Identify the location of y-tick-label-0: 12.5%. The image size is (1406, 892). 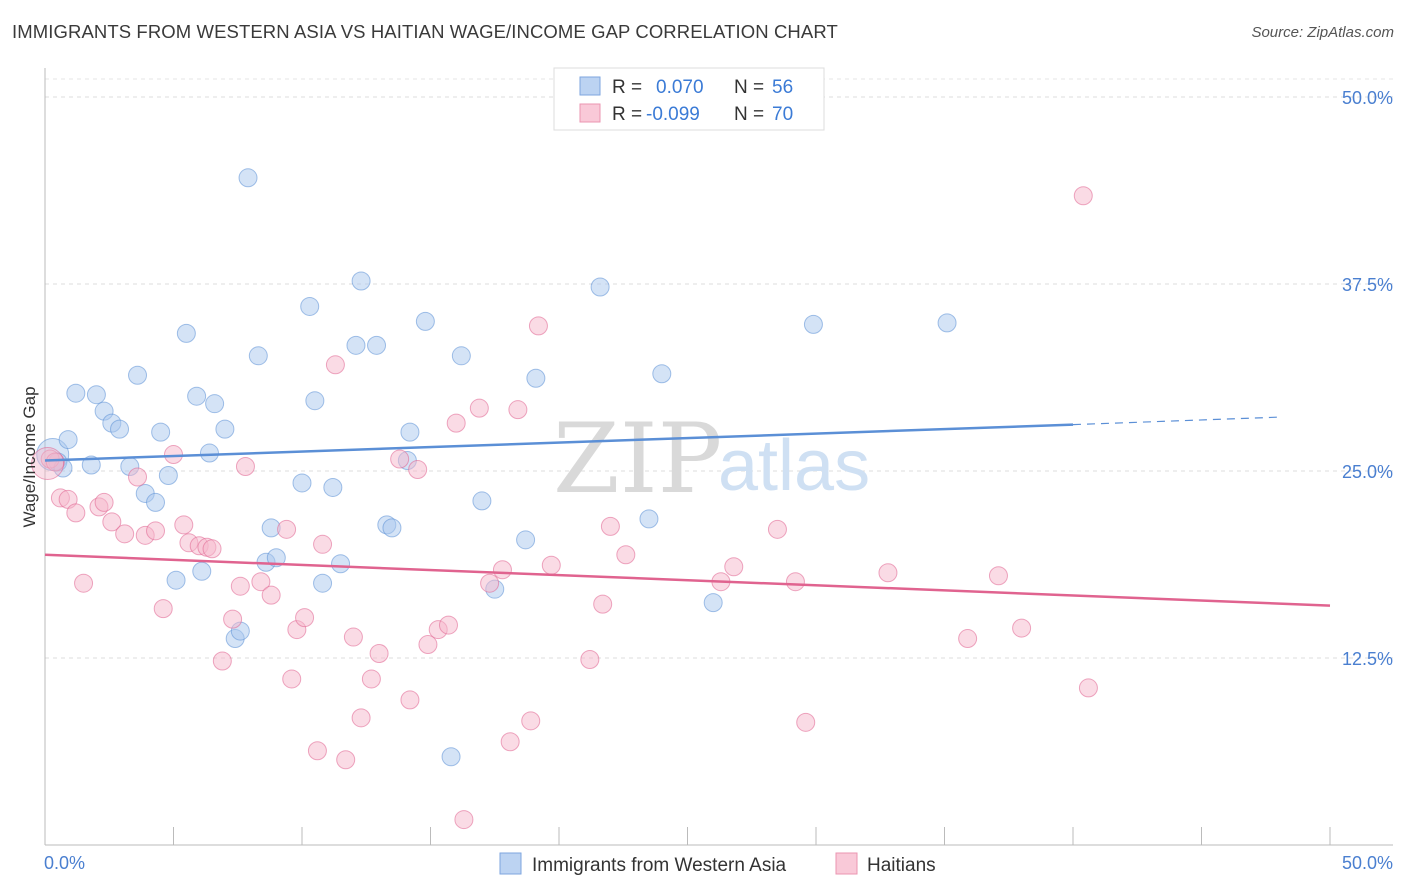
(1367, 659).